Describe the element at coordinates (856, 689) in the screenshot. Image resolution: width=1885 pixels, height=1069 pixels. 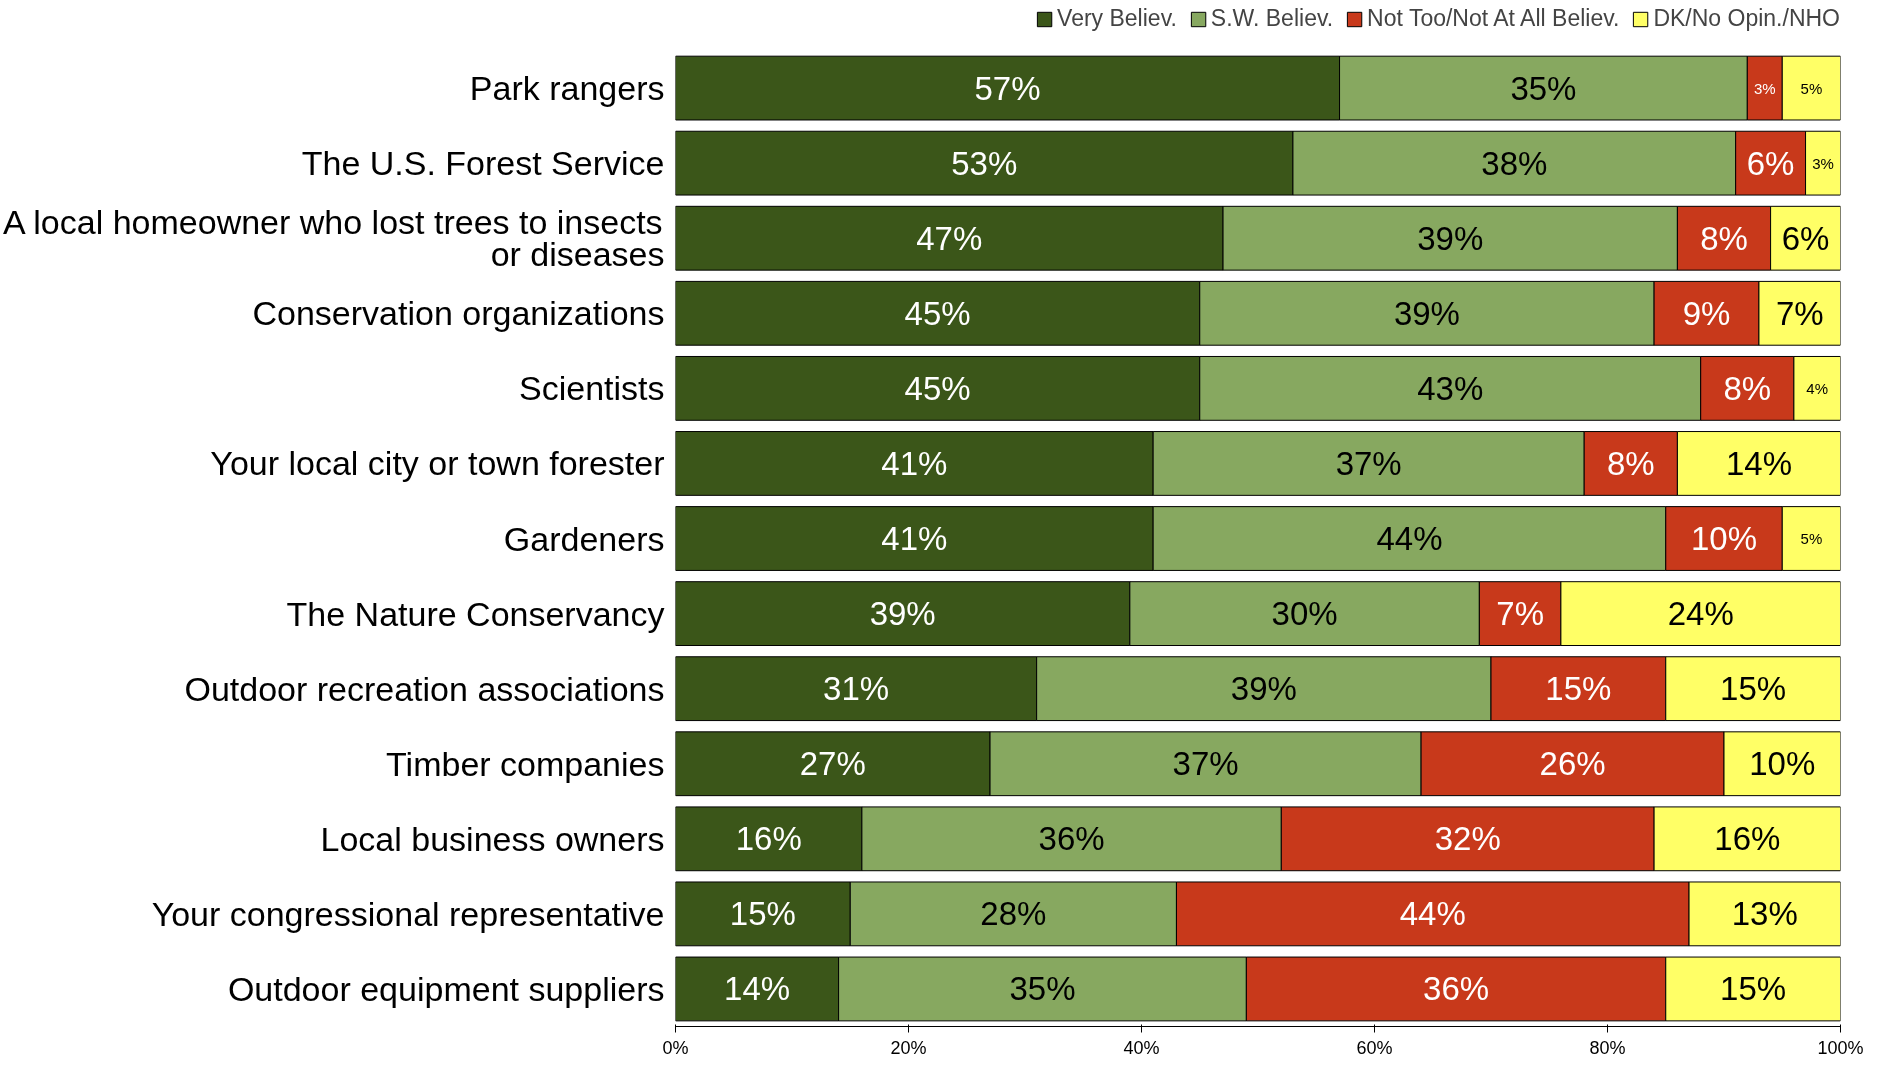
I see `data-label: 31%` at that location.